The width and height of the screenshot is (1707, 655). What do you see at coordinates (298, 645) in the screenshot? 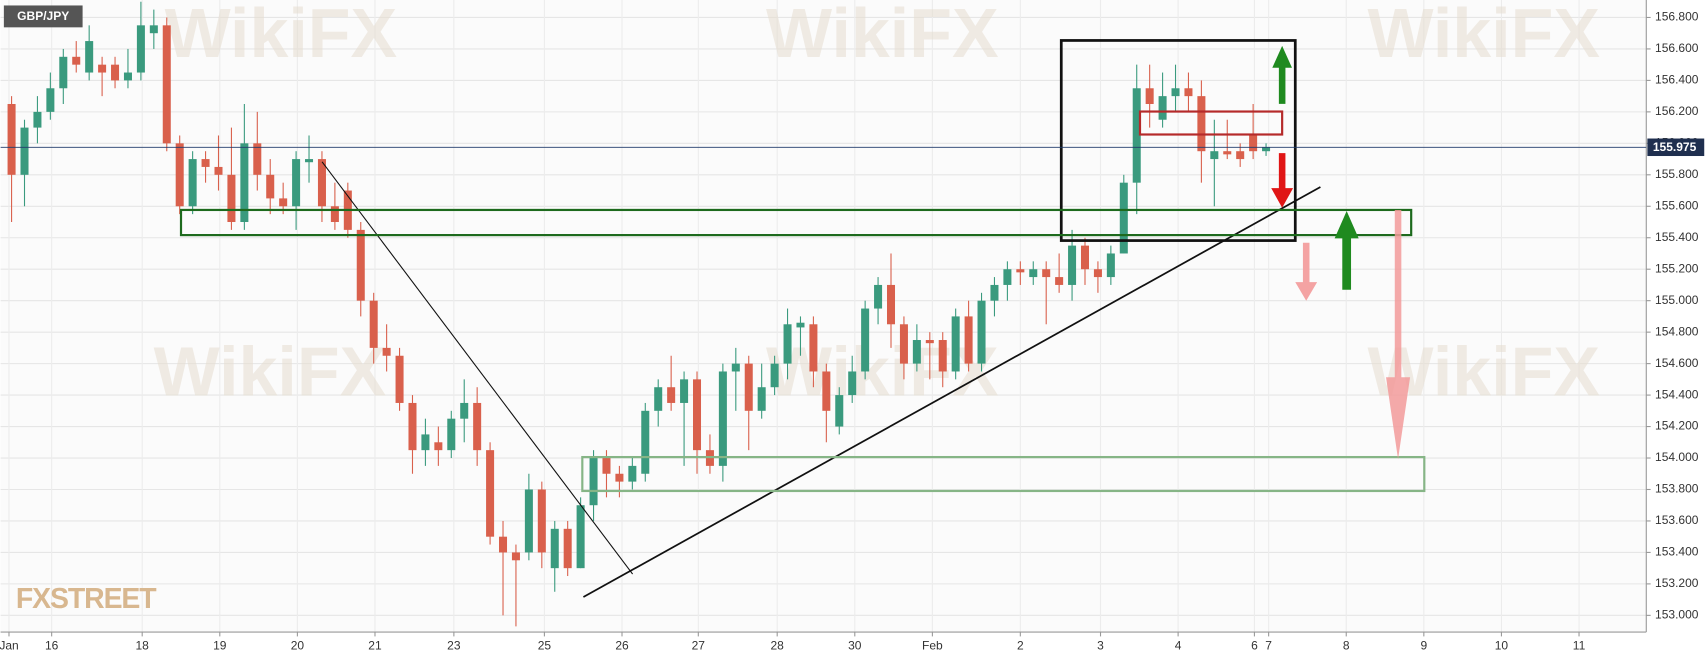
I see `x-tick-label: 20` at bounding box center [298, 645].